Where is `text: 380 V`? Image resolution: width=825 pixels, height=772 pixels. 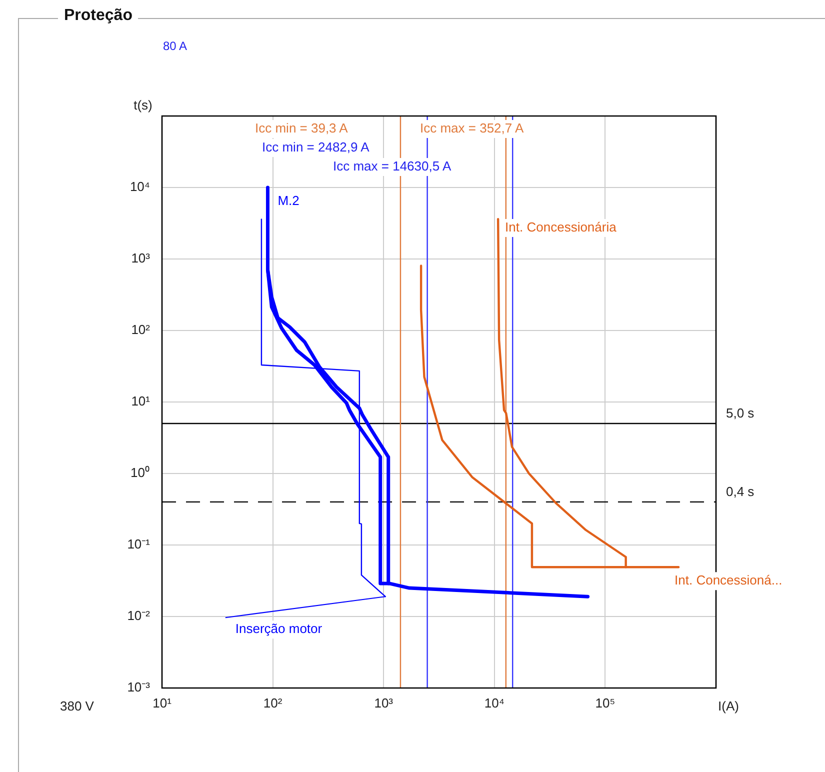
text: 380 V is located at coordinates (77, 706).